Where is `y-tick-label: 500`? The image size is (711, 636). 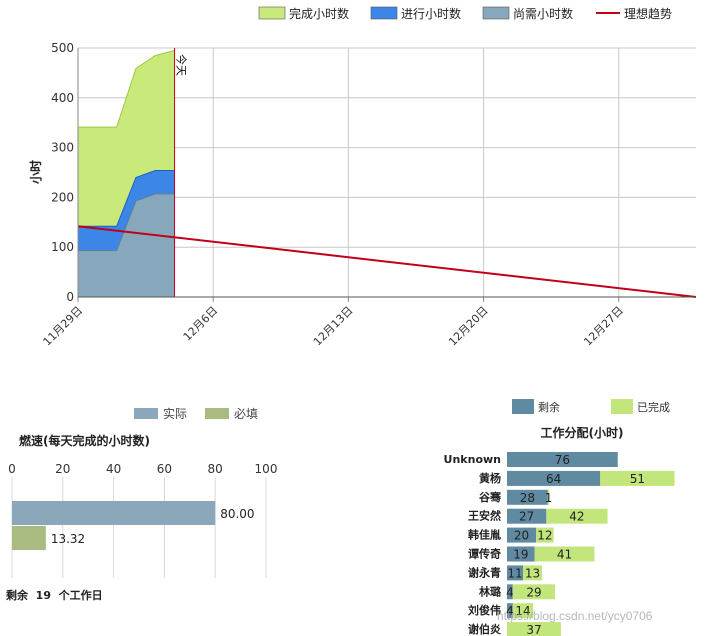 y-tick-label: 500 is located at coordinates (62, 48).